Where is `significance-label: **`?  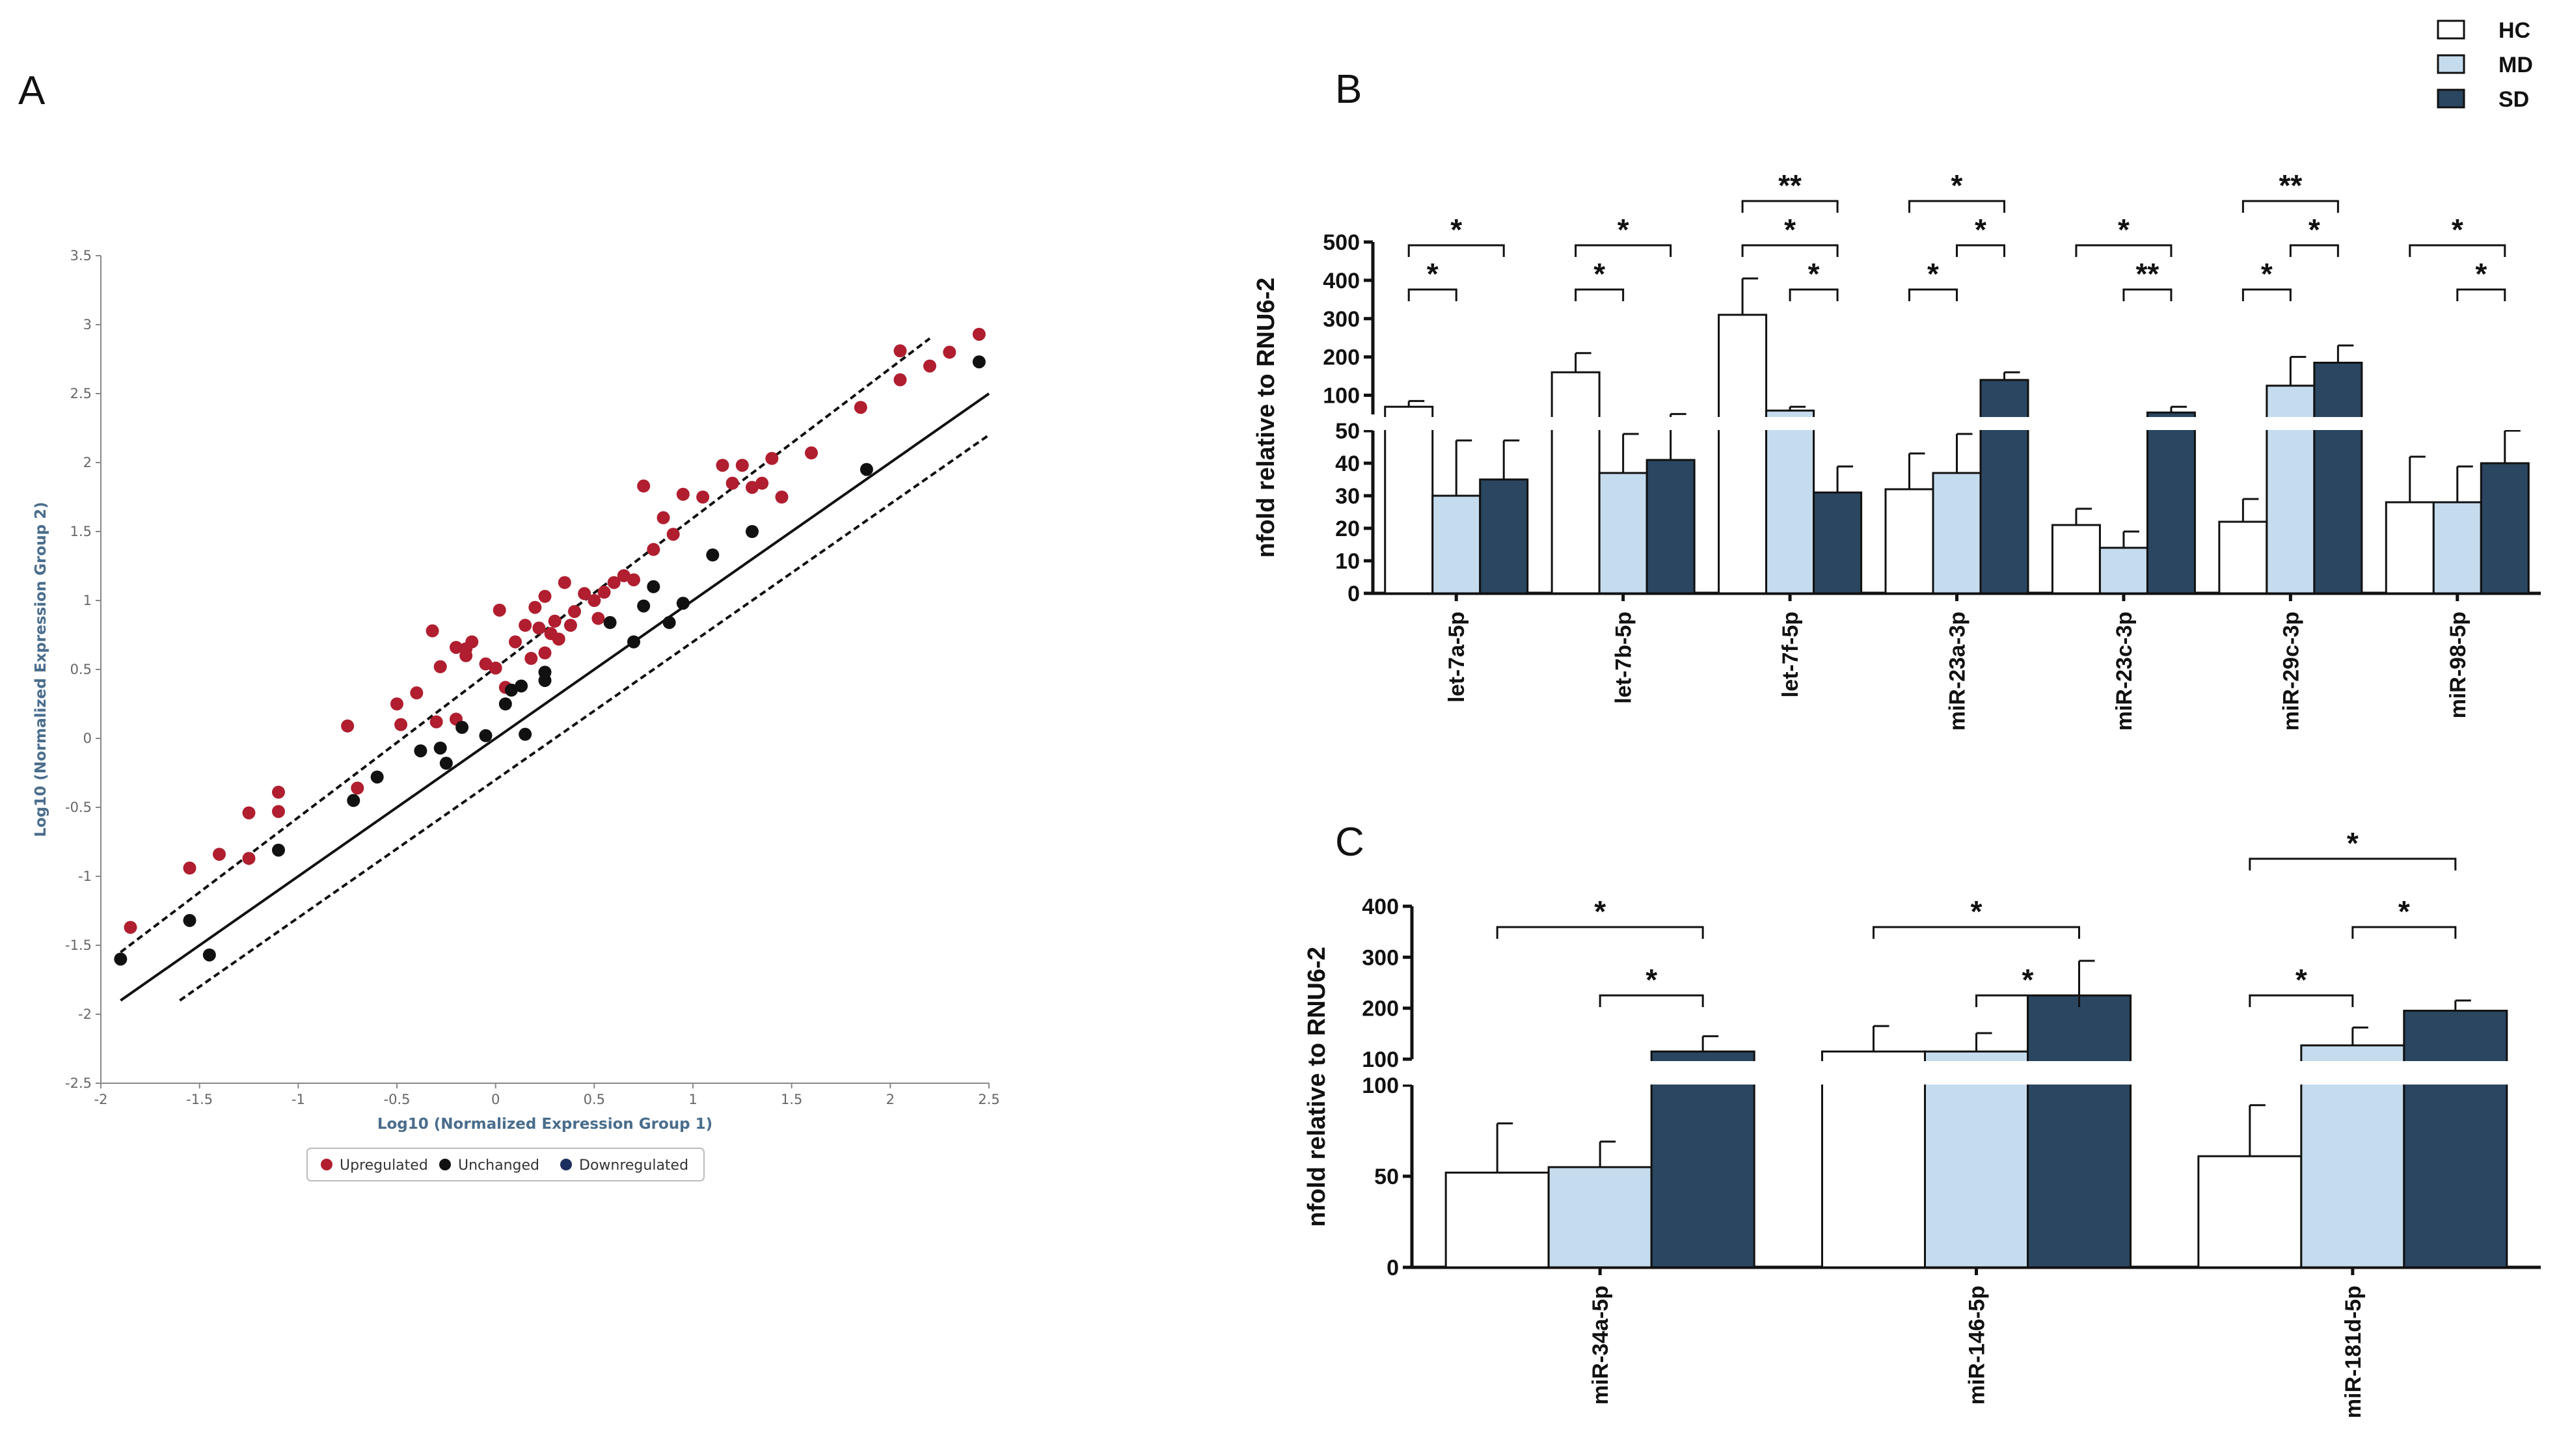 significance-label: ** is located at coordinates (2148, 274).